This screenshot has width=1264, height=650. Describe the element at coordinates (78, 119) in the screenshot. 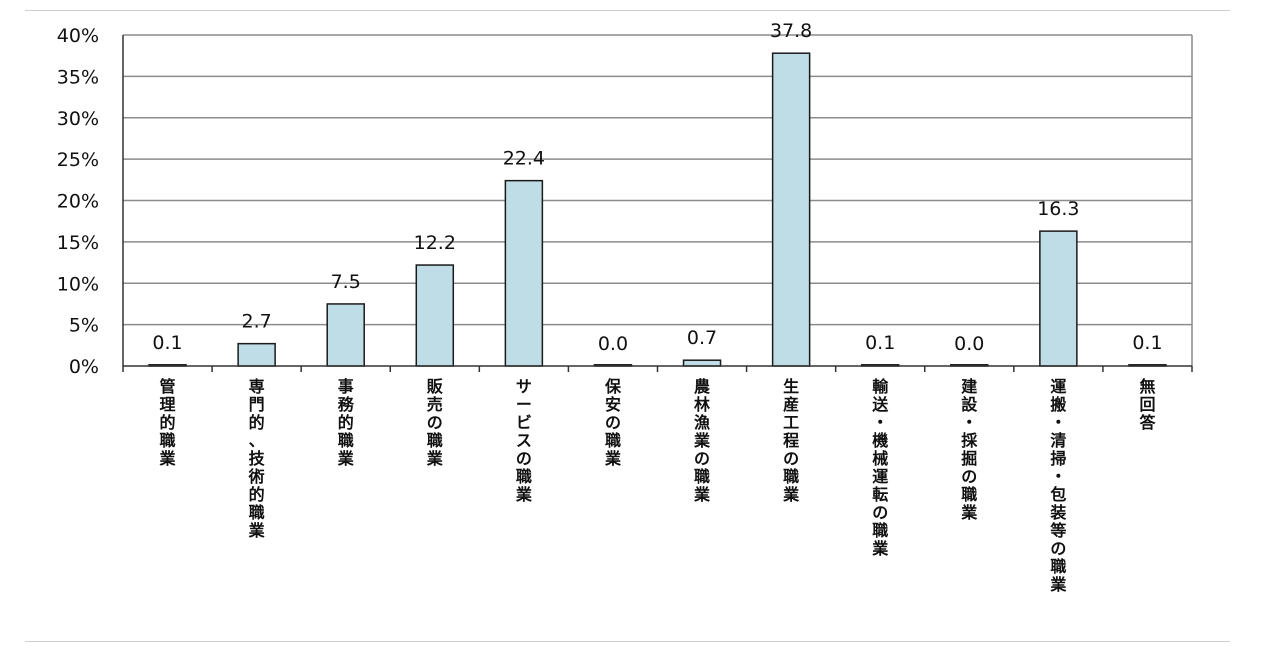

I see `y-tick-label: 30%` at that location.